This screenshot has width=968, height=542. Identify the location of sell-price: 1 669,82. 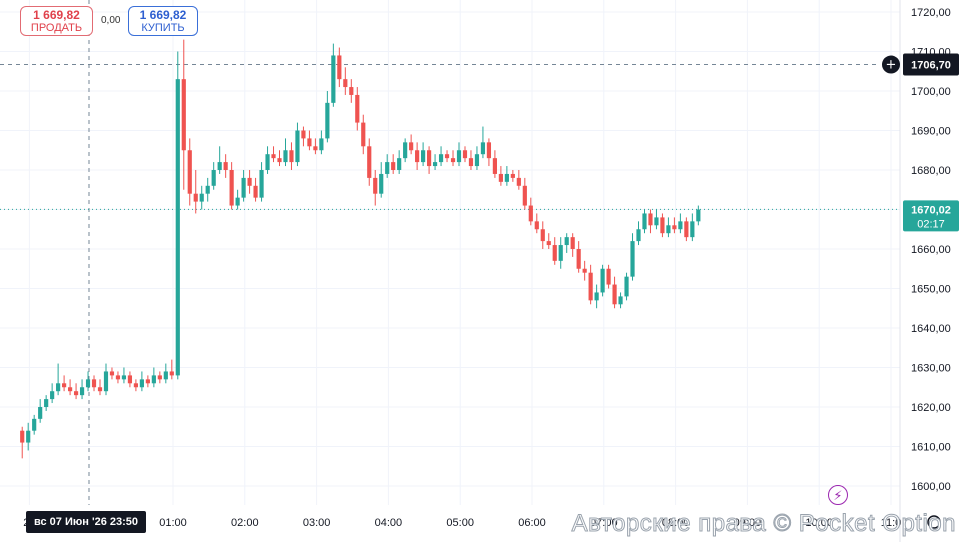
(56, 15).